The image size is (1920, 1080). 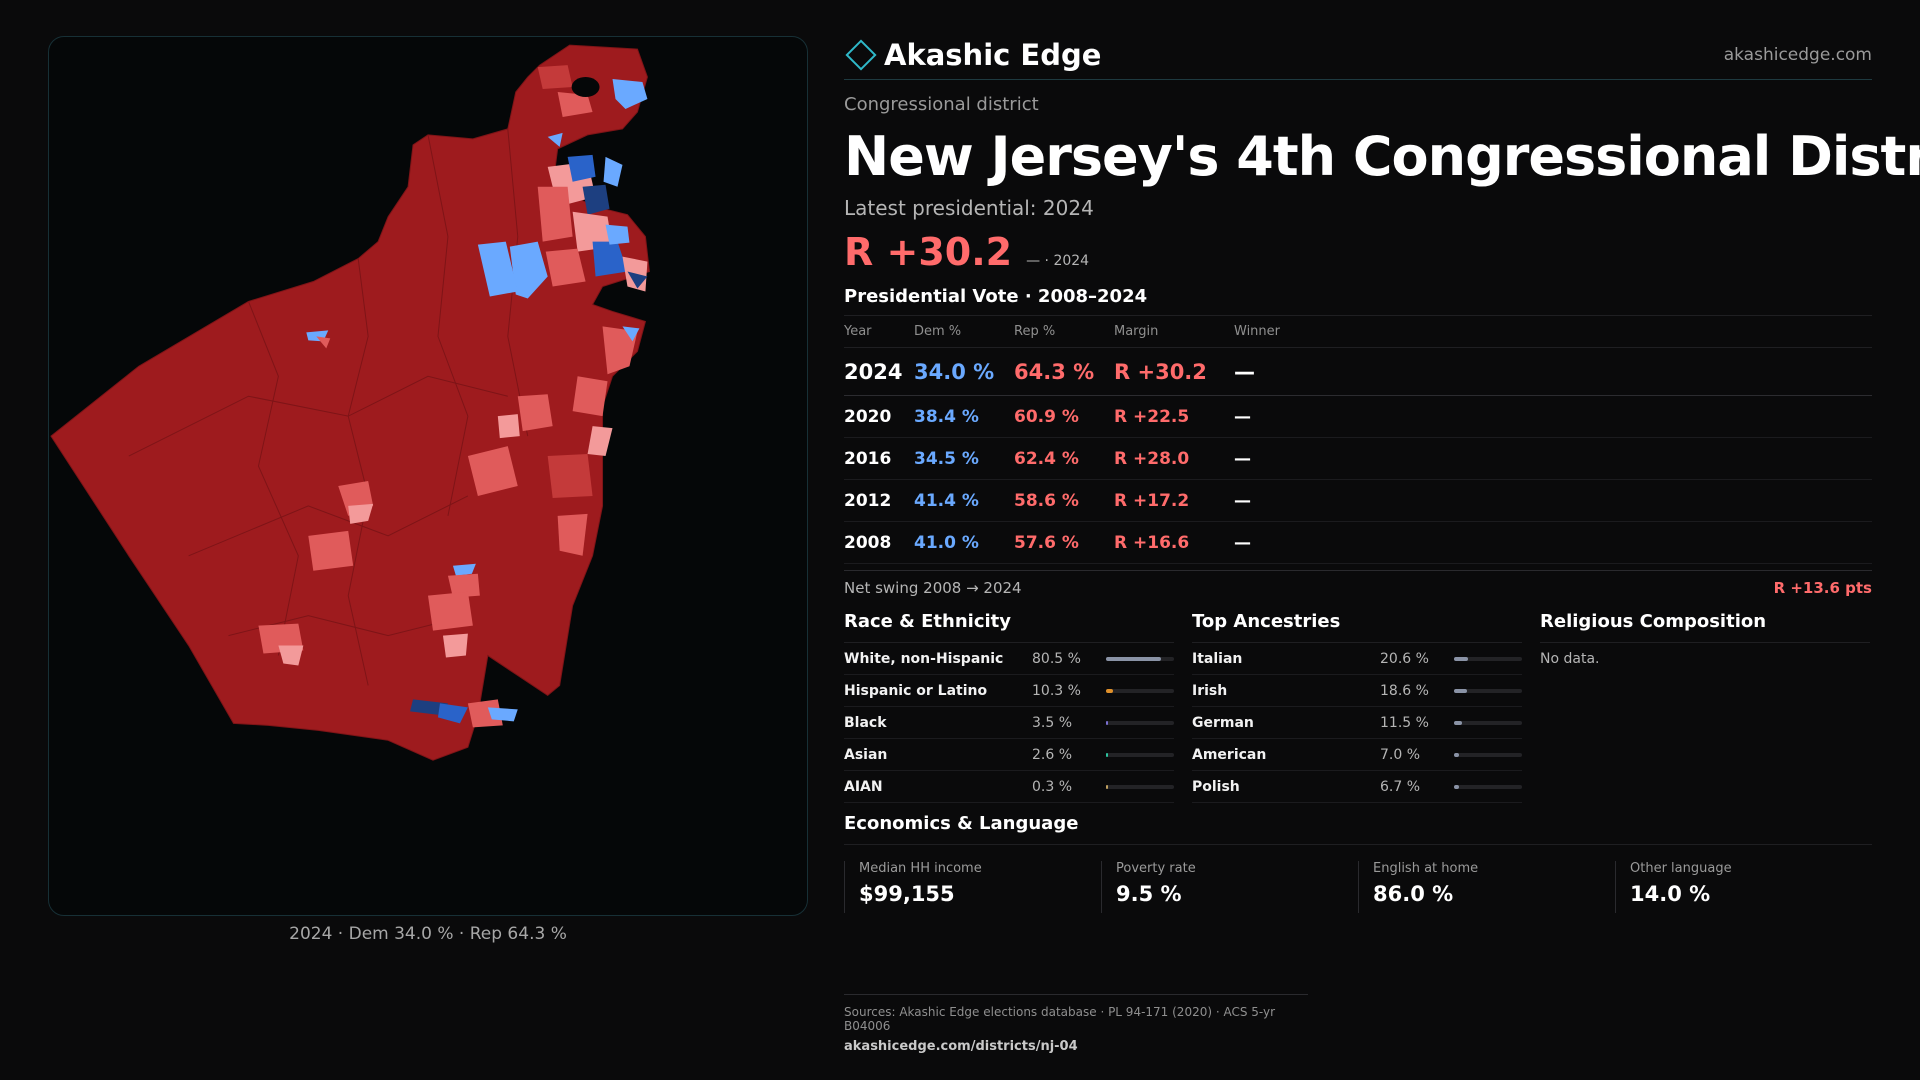 What do you see at coordinates (1064, 331) in the screenshot?
I see `col-rep: Rep %` at bounding box center [1064, 331].